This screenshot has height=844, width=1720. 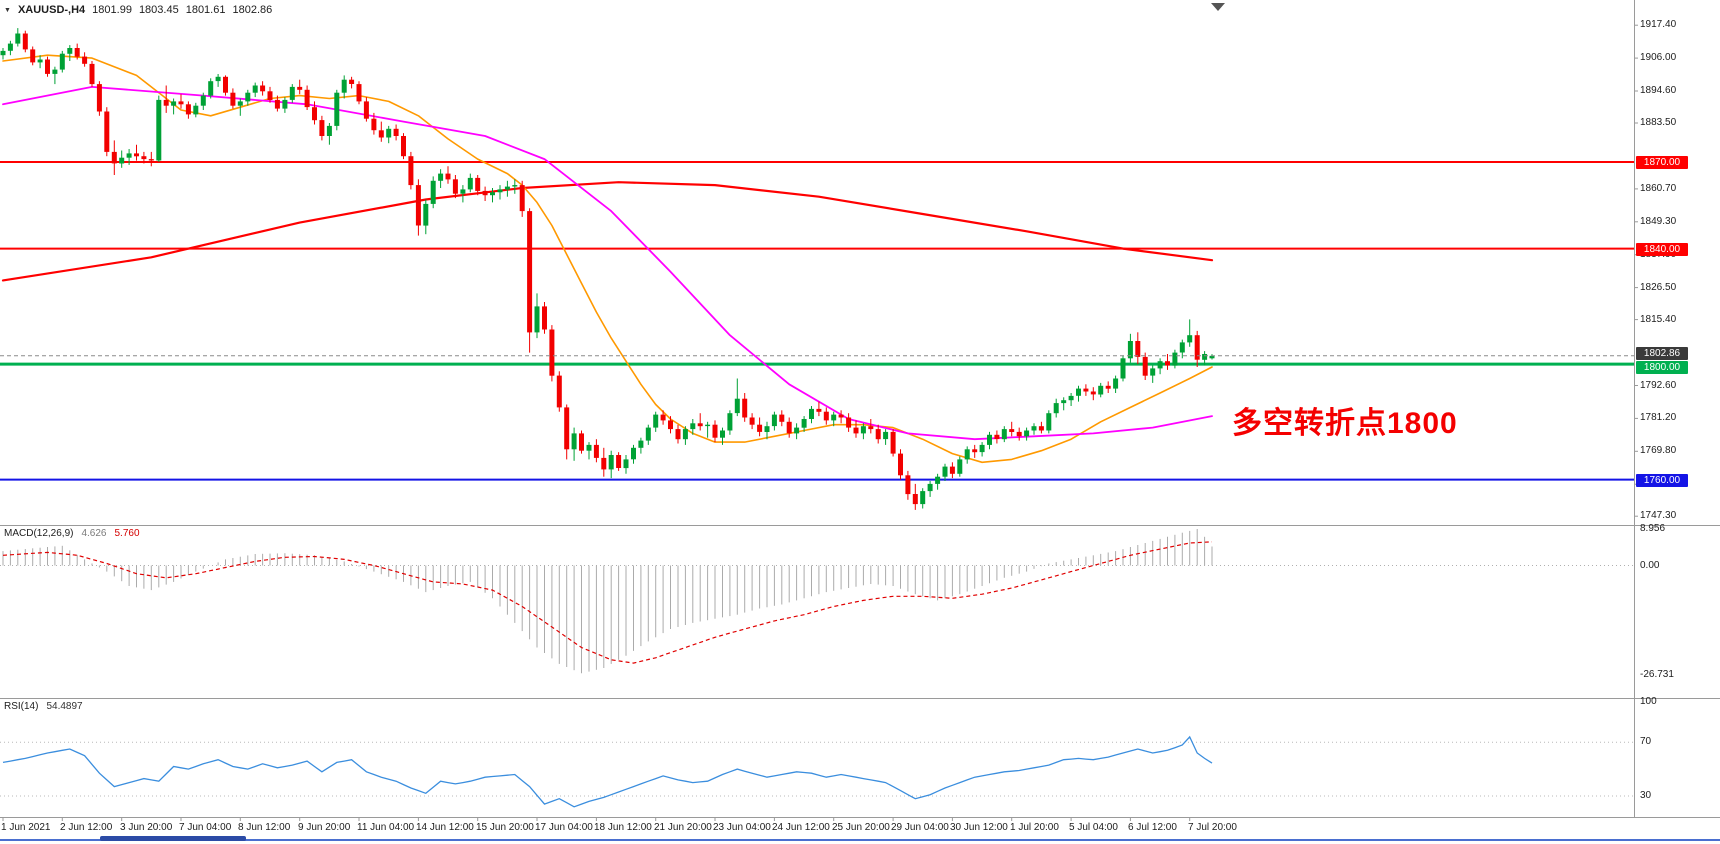 I want to click on time-axis-label: 15 Jun 20:00, so click(x=505, y=827).